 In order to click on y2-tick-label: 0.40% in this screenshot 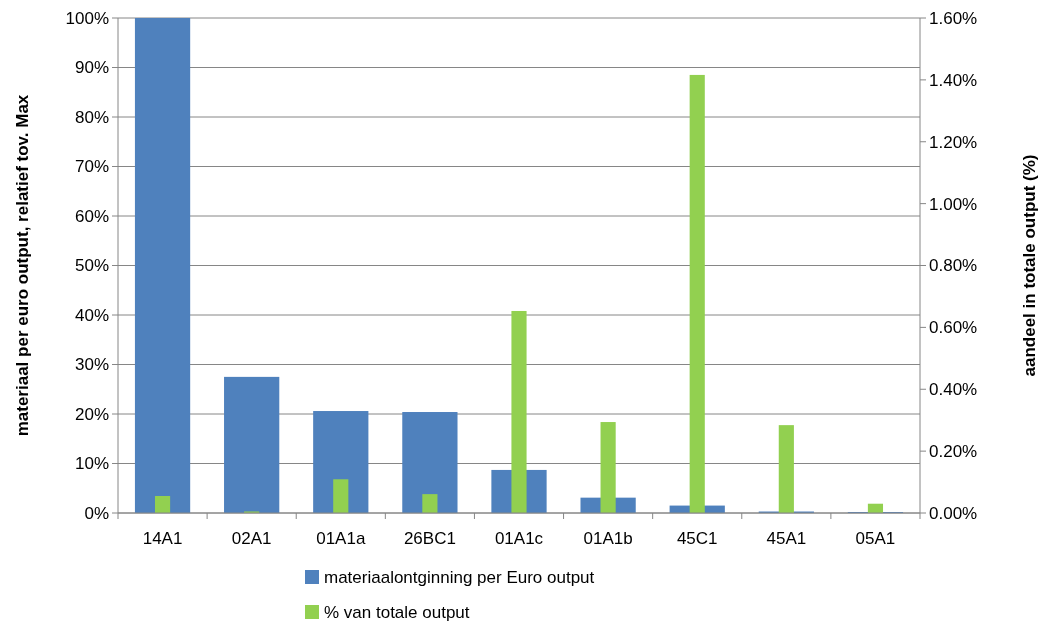, I will do `click(953, 390)`.